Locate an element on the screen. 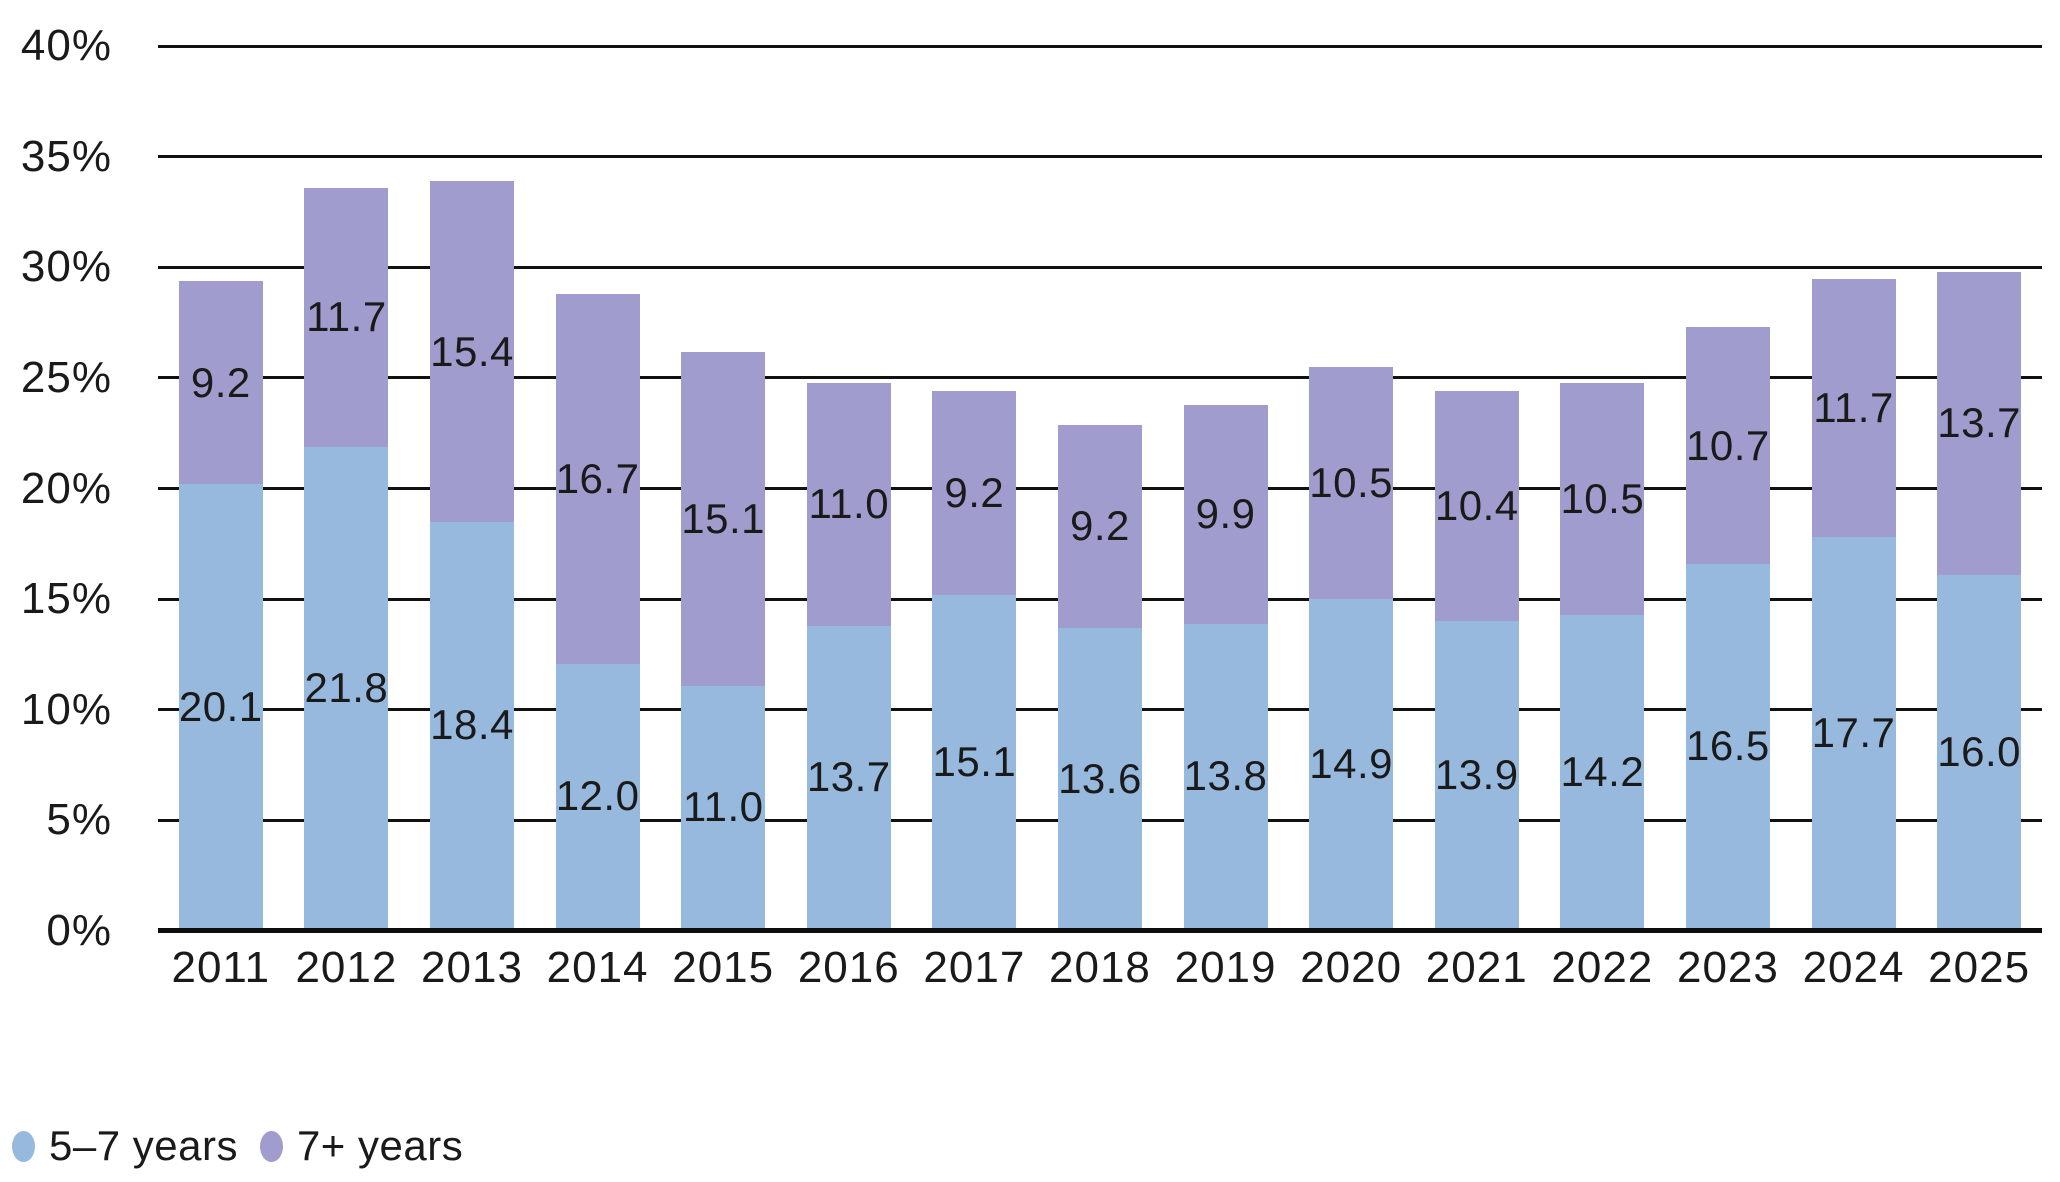 This screenshot has width=2060, height=1182. segment-value-label: 13.8 is located at coordinates (1225, 776).